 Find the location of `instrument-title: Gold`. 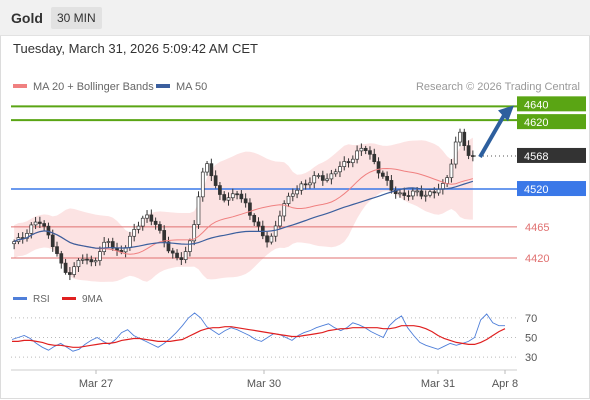

instrument-title: Gold is located at coordinates (27, 18).